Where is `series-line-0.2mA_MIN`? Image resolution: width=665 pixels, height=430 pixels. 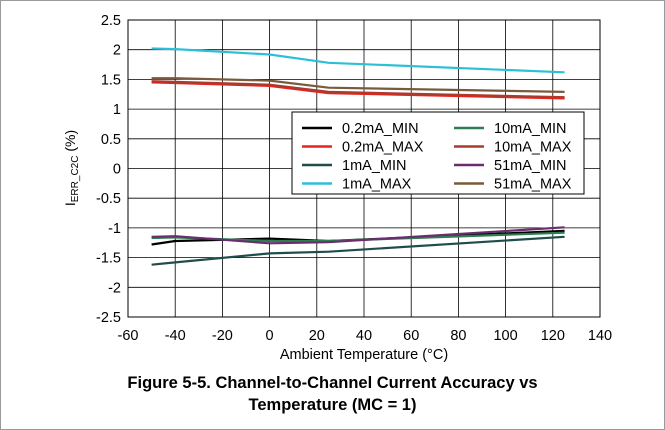 series-line-0.2mA_MIN is located at coordinates (358, 237).